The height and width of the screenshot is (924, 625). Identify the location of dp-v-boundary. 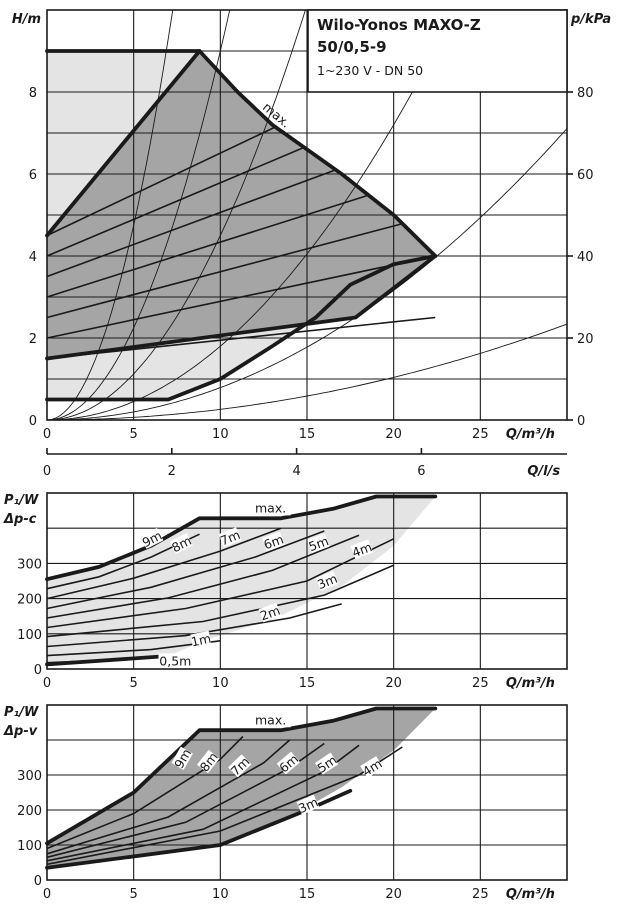
(123, 143).